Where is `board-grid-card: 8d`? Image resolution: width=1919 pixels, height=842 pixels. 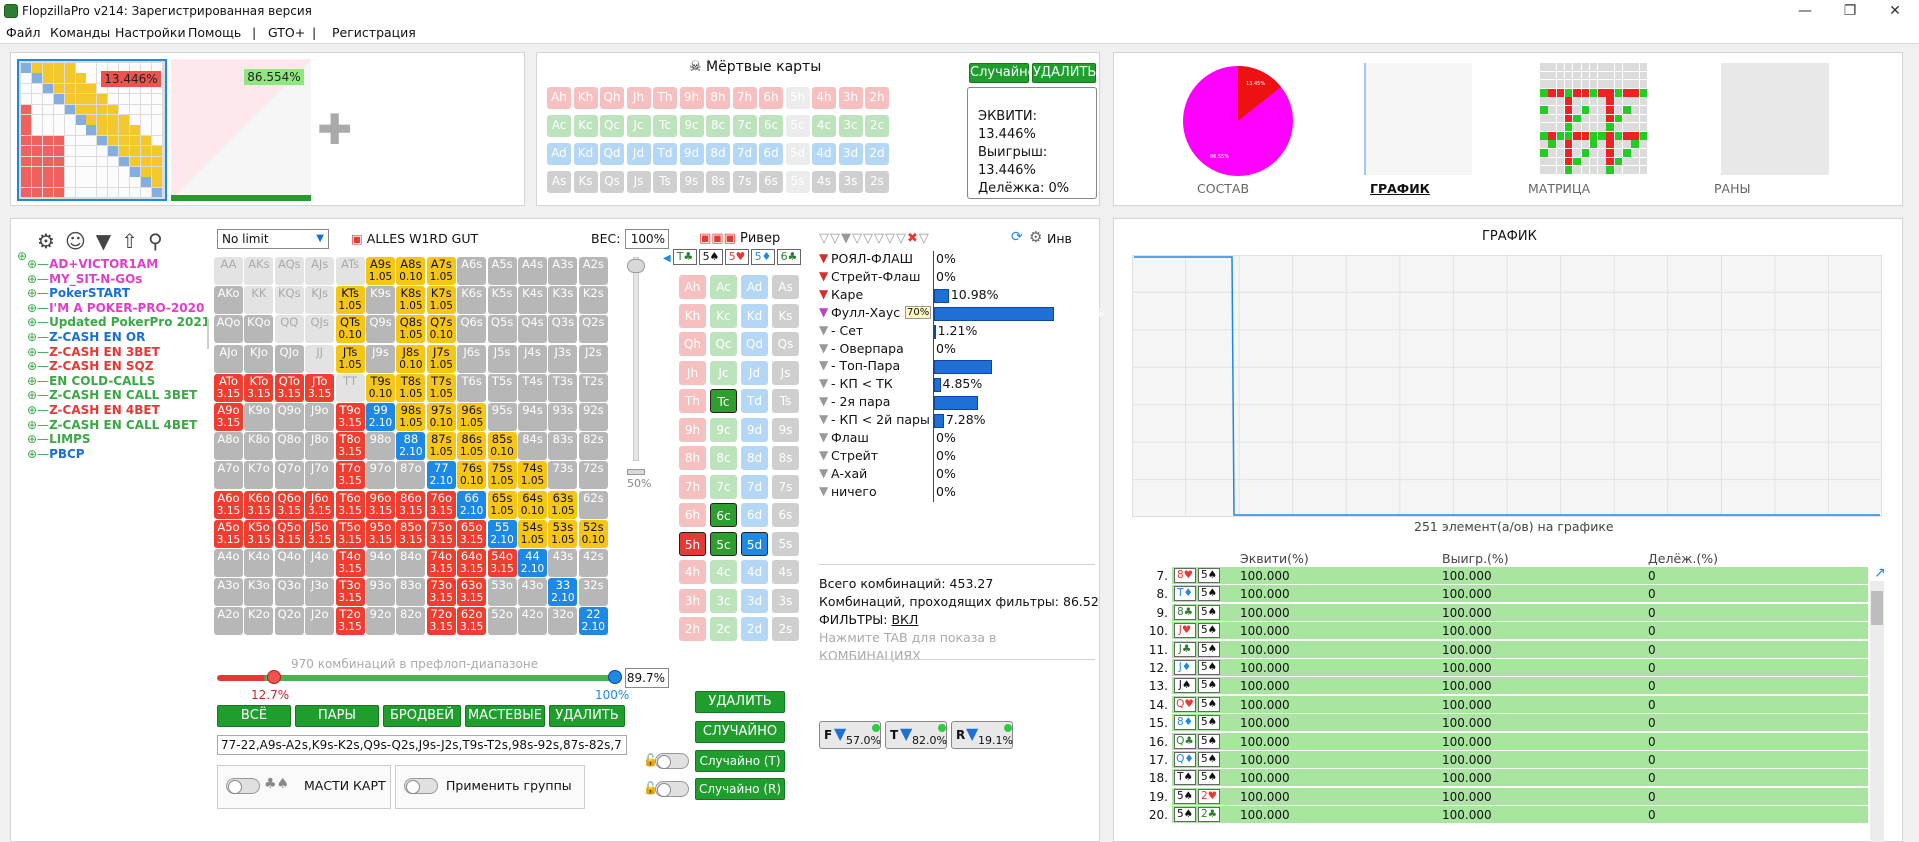
board-grid-card: 8d is located at coordinates (754, 458).